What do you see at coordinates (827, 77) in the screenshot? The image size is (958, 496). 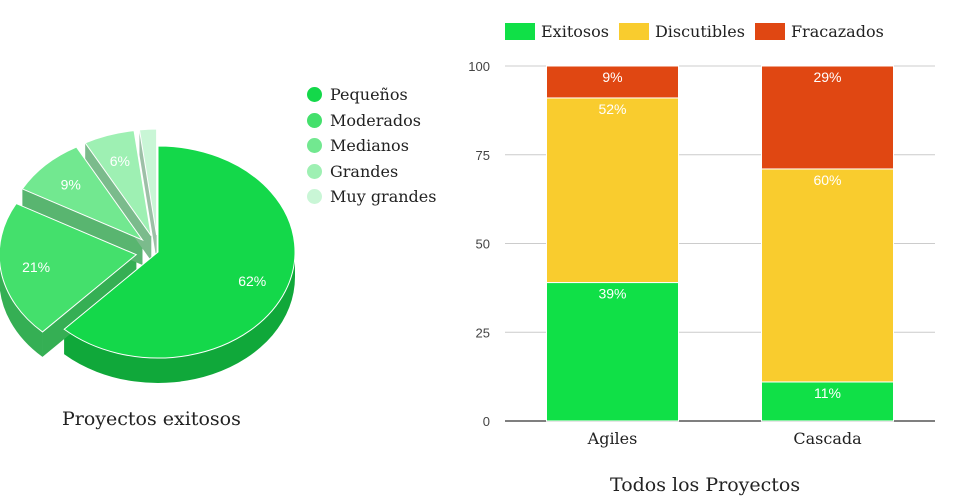 I see `bar-data-label: 29%` at bounding box center [827, 77].